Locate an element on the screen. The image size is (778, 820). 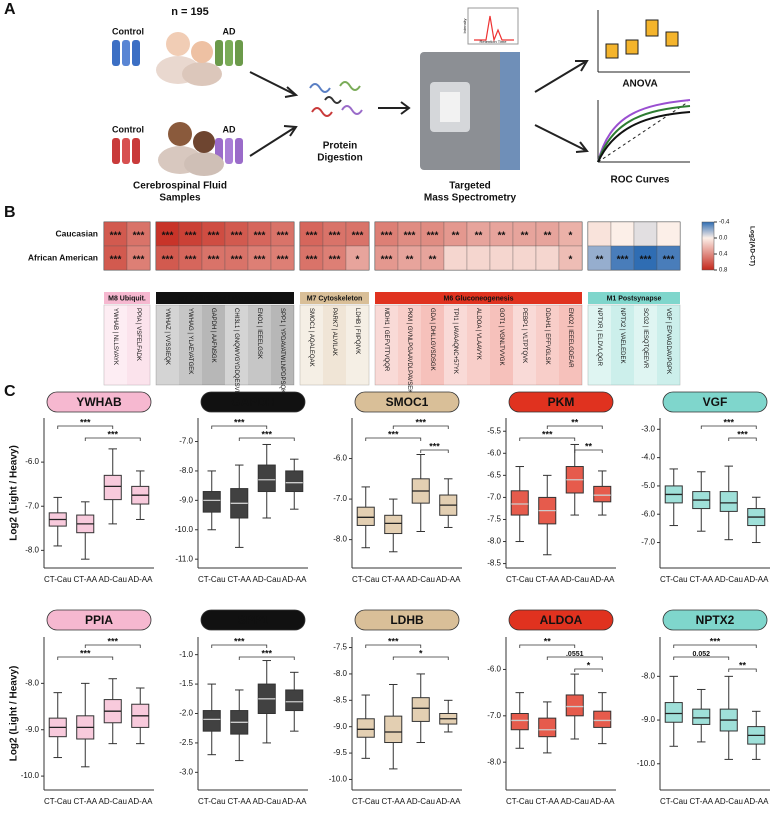
label-outline is located at coordinates (225, 345).